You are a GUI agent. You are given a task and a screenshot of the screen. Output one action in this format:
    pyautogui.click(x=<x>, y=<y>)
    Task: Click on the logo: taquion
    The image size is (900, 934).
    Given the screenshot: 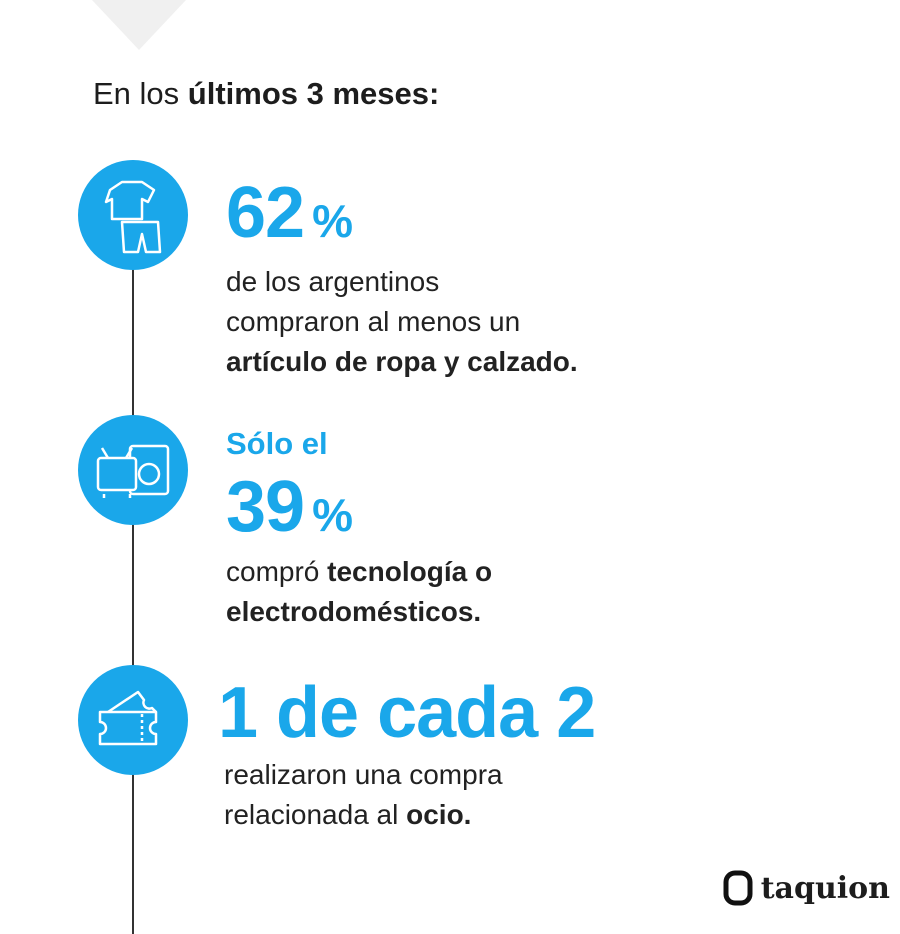 What is the action you would take?
    pyautogui.click(x=806, y=888)
    